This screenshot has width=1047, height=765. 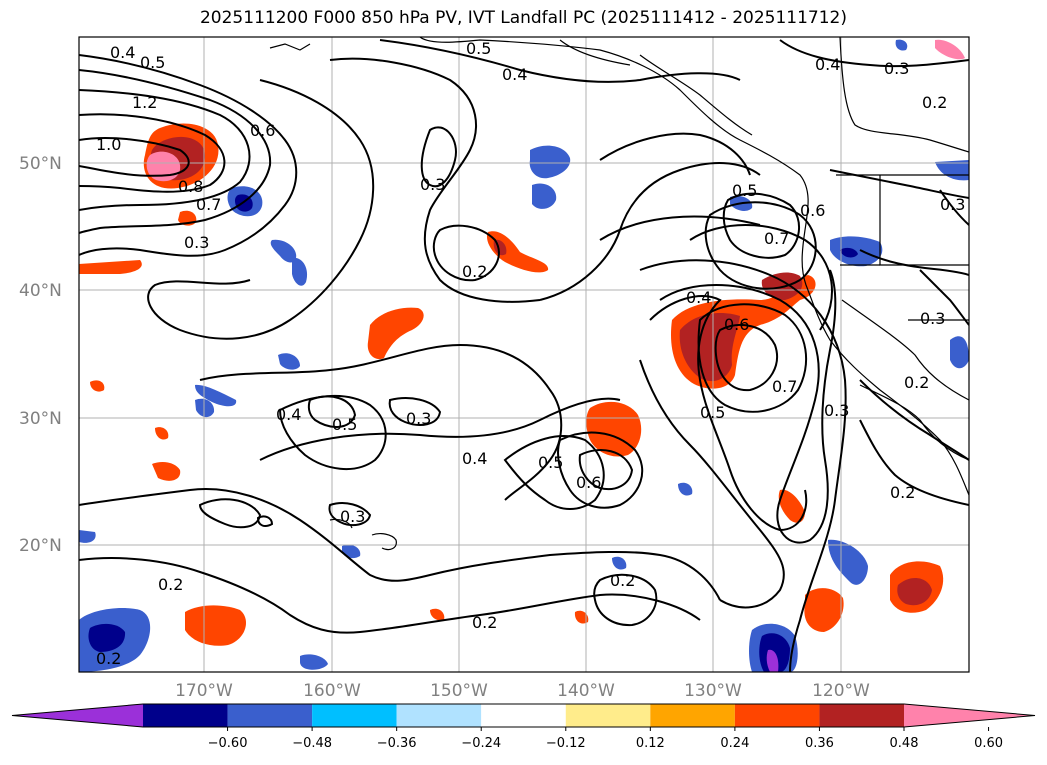 What do you see at coordinates (397, 743) in the screenshot?
I see `colorbar-tick-label: −0.36` at bounding box center [397, 743].